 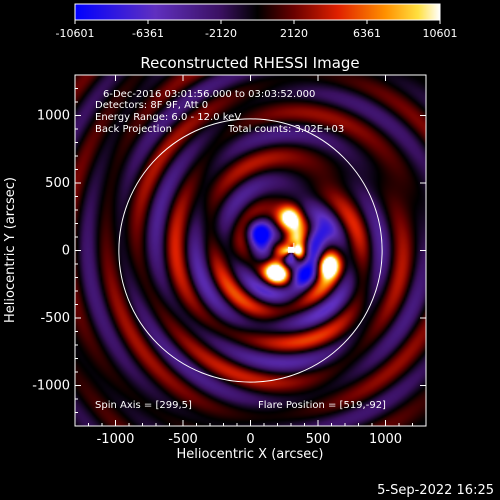 What do you see at coordinates (53, 116) in the screenshot?
I see `y-tick-label: 1000` at bounding box center [53, 116].